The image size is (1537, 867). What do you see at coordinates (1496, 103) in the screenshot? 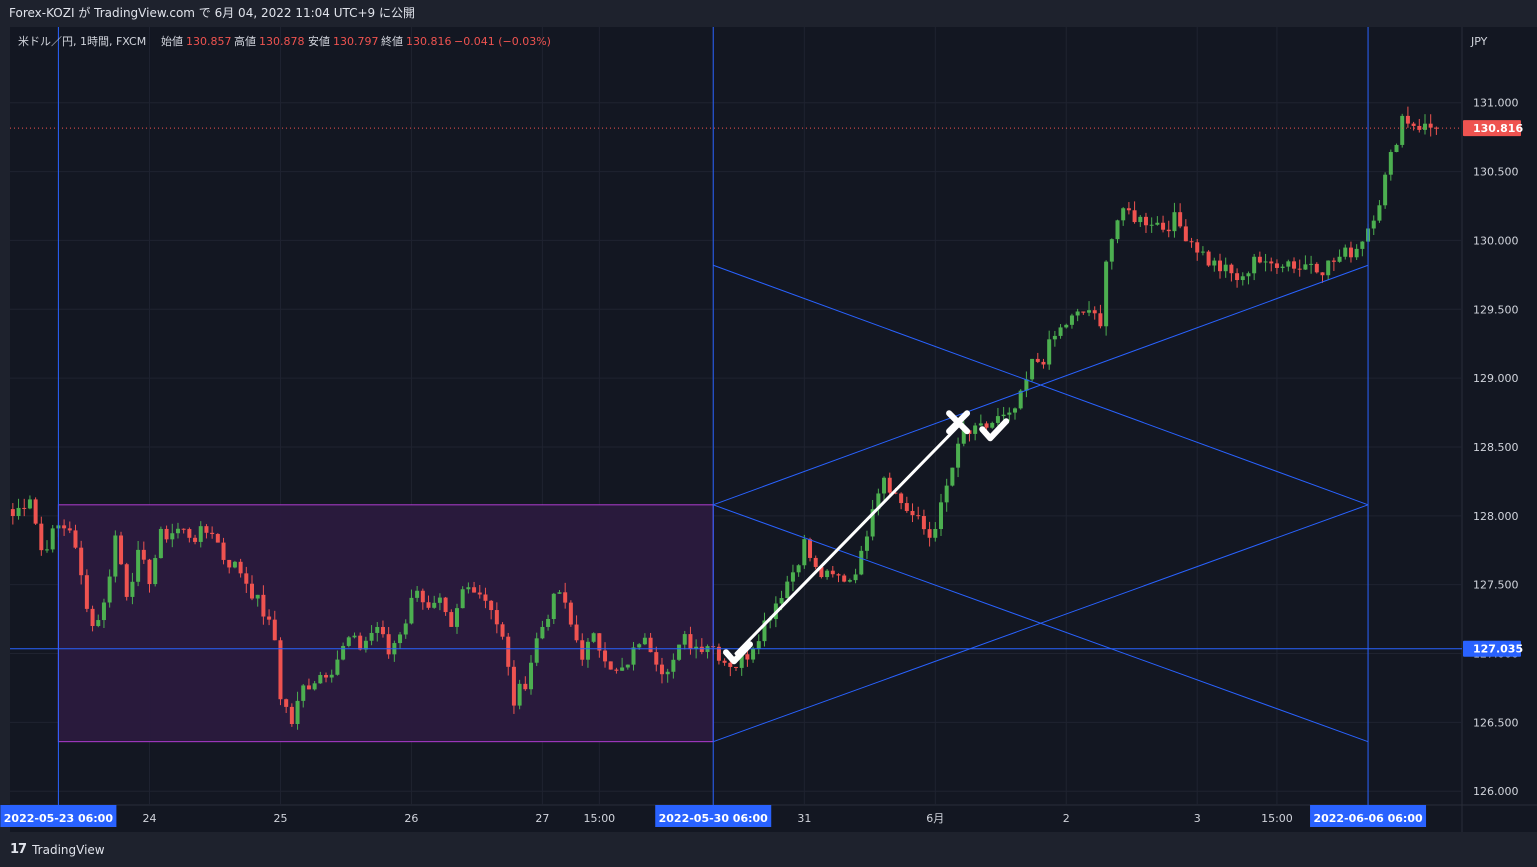
I see `price-tick-label: 131.000` at bounding box center [1496, 103].